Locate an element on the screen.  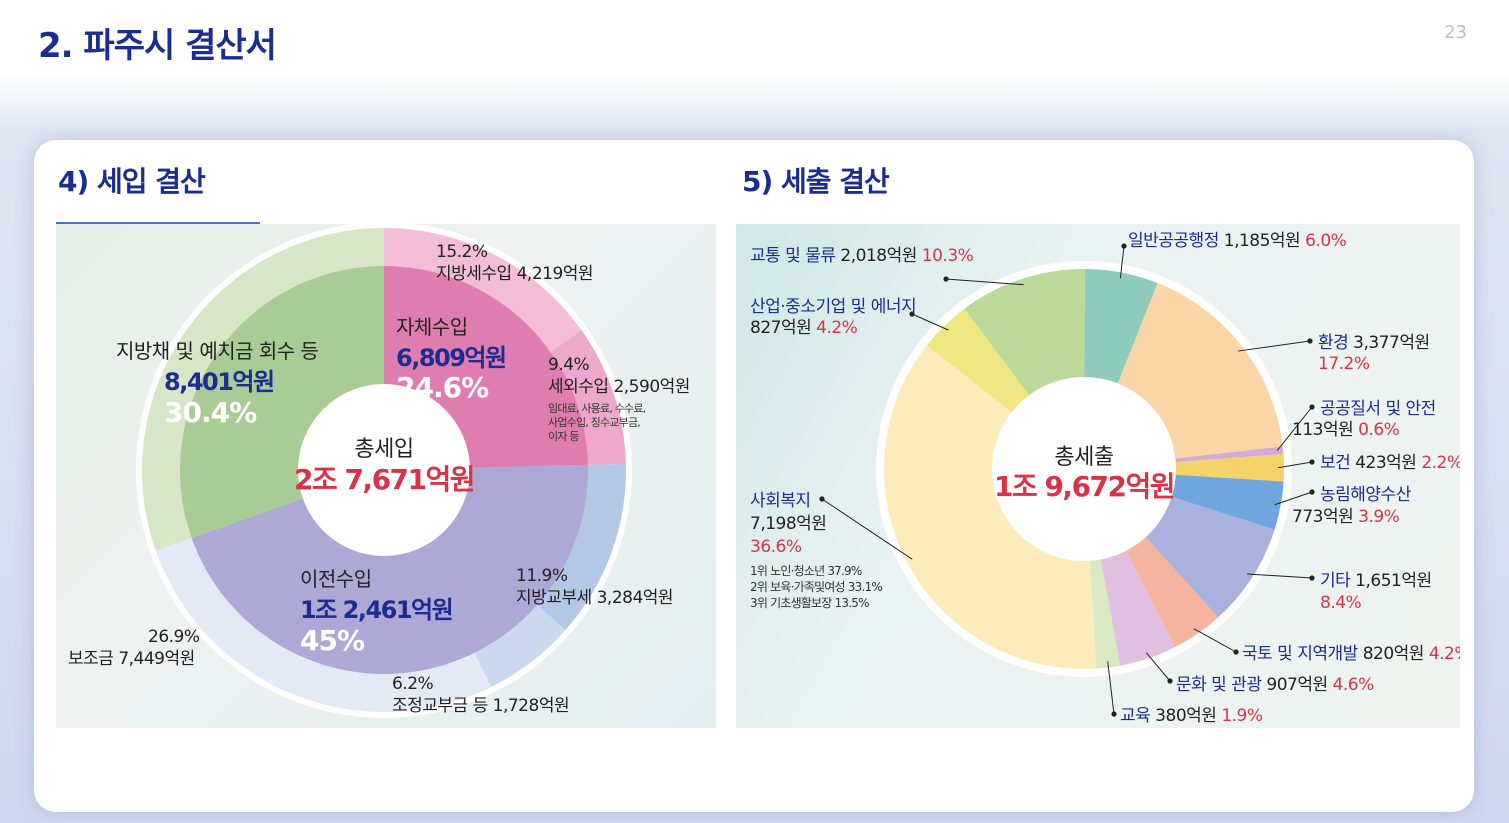
slice-label-11: 교통 및 물류 2,018억원 10.3% is located at coordinates (862, 256).